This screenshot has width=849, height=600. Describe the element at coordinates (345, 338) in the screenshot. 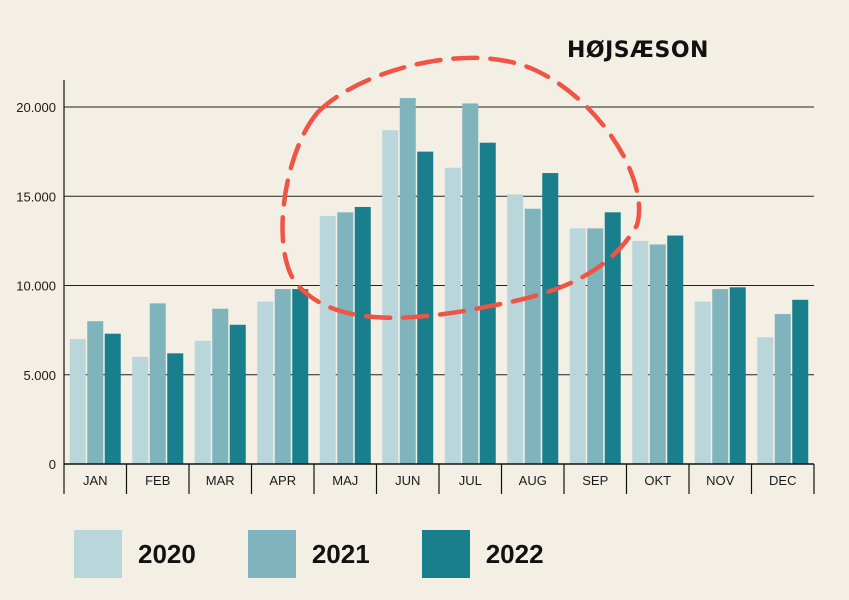

I see `bar-maj-2021` at that location.